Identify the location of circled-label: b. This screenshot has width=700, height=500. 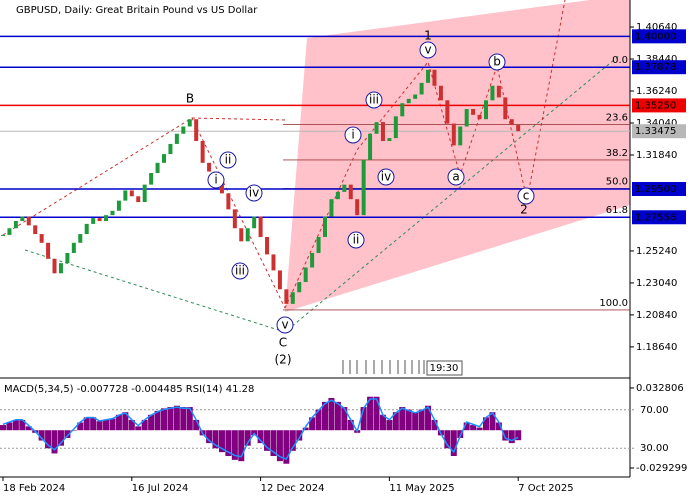
(497, 62).